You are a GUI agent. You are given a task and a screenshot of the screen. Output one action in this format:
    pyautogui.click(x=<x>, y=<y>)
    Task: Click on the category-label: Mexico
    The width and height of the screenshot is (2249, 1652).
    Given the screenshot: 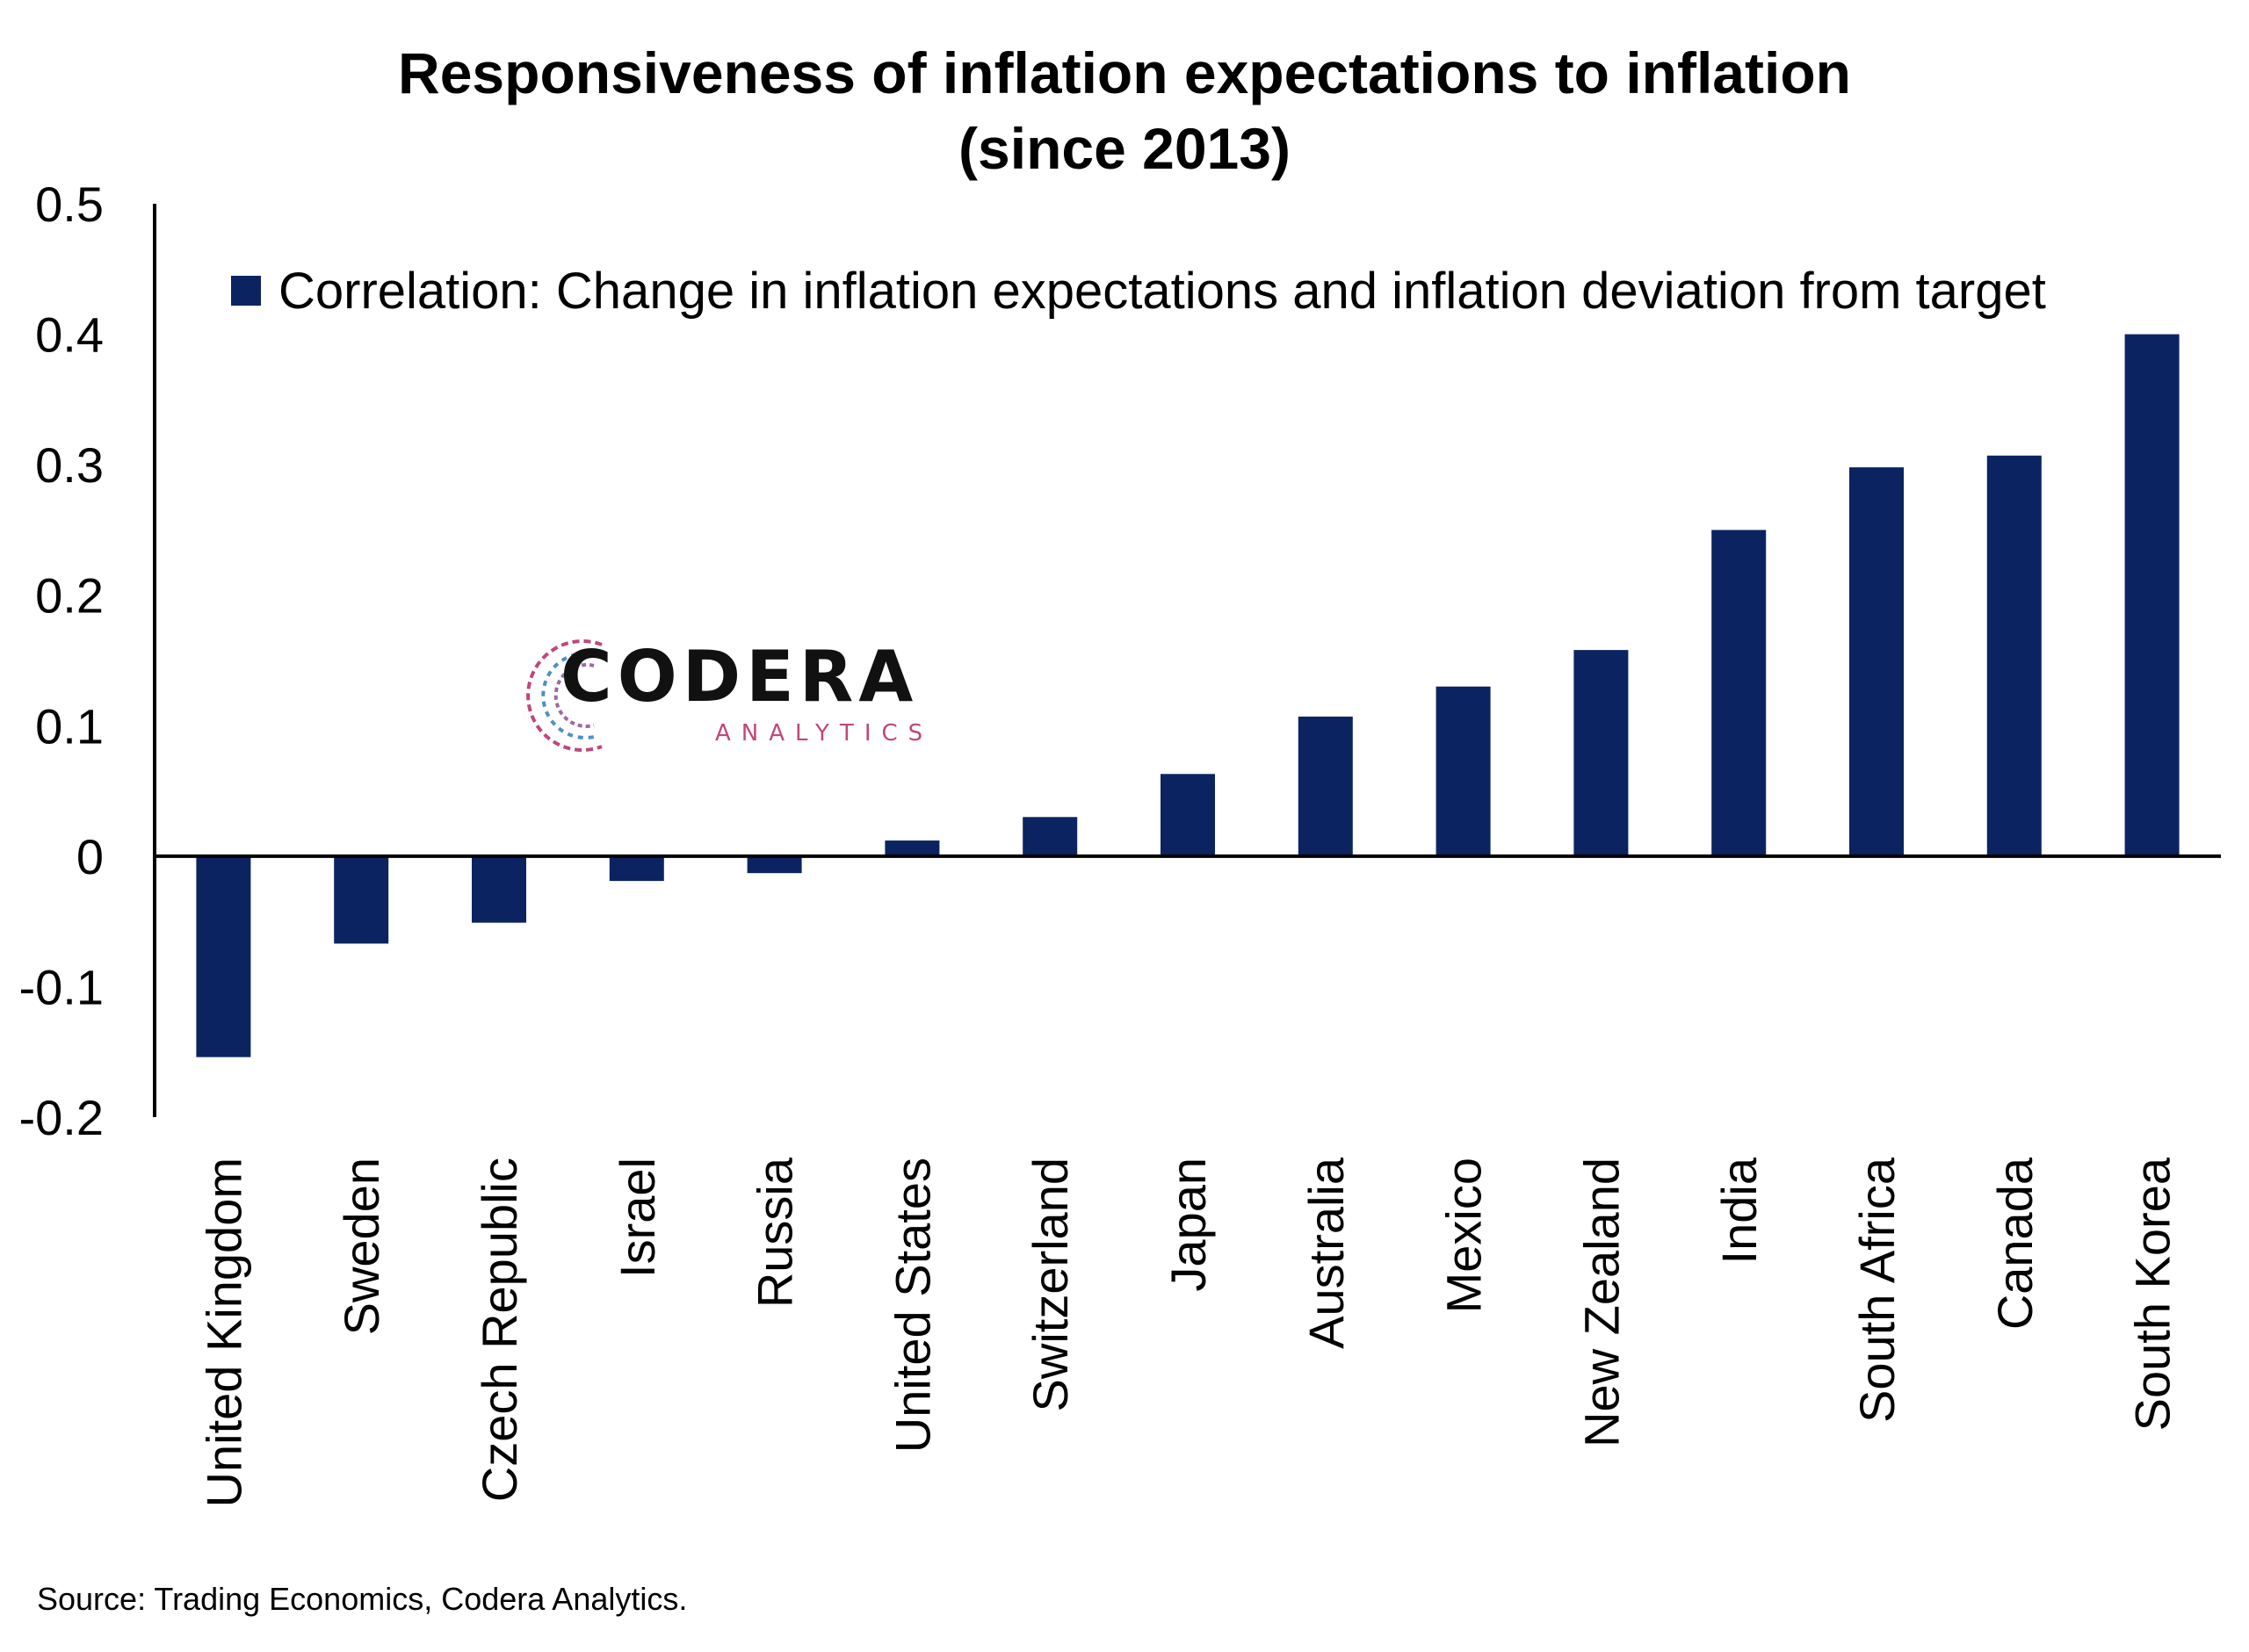 What is the action you would take?
    pyautogui.click(x=1464, y=1235)
    